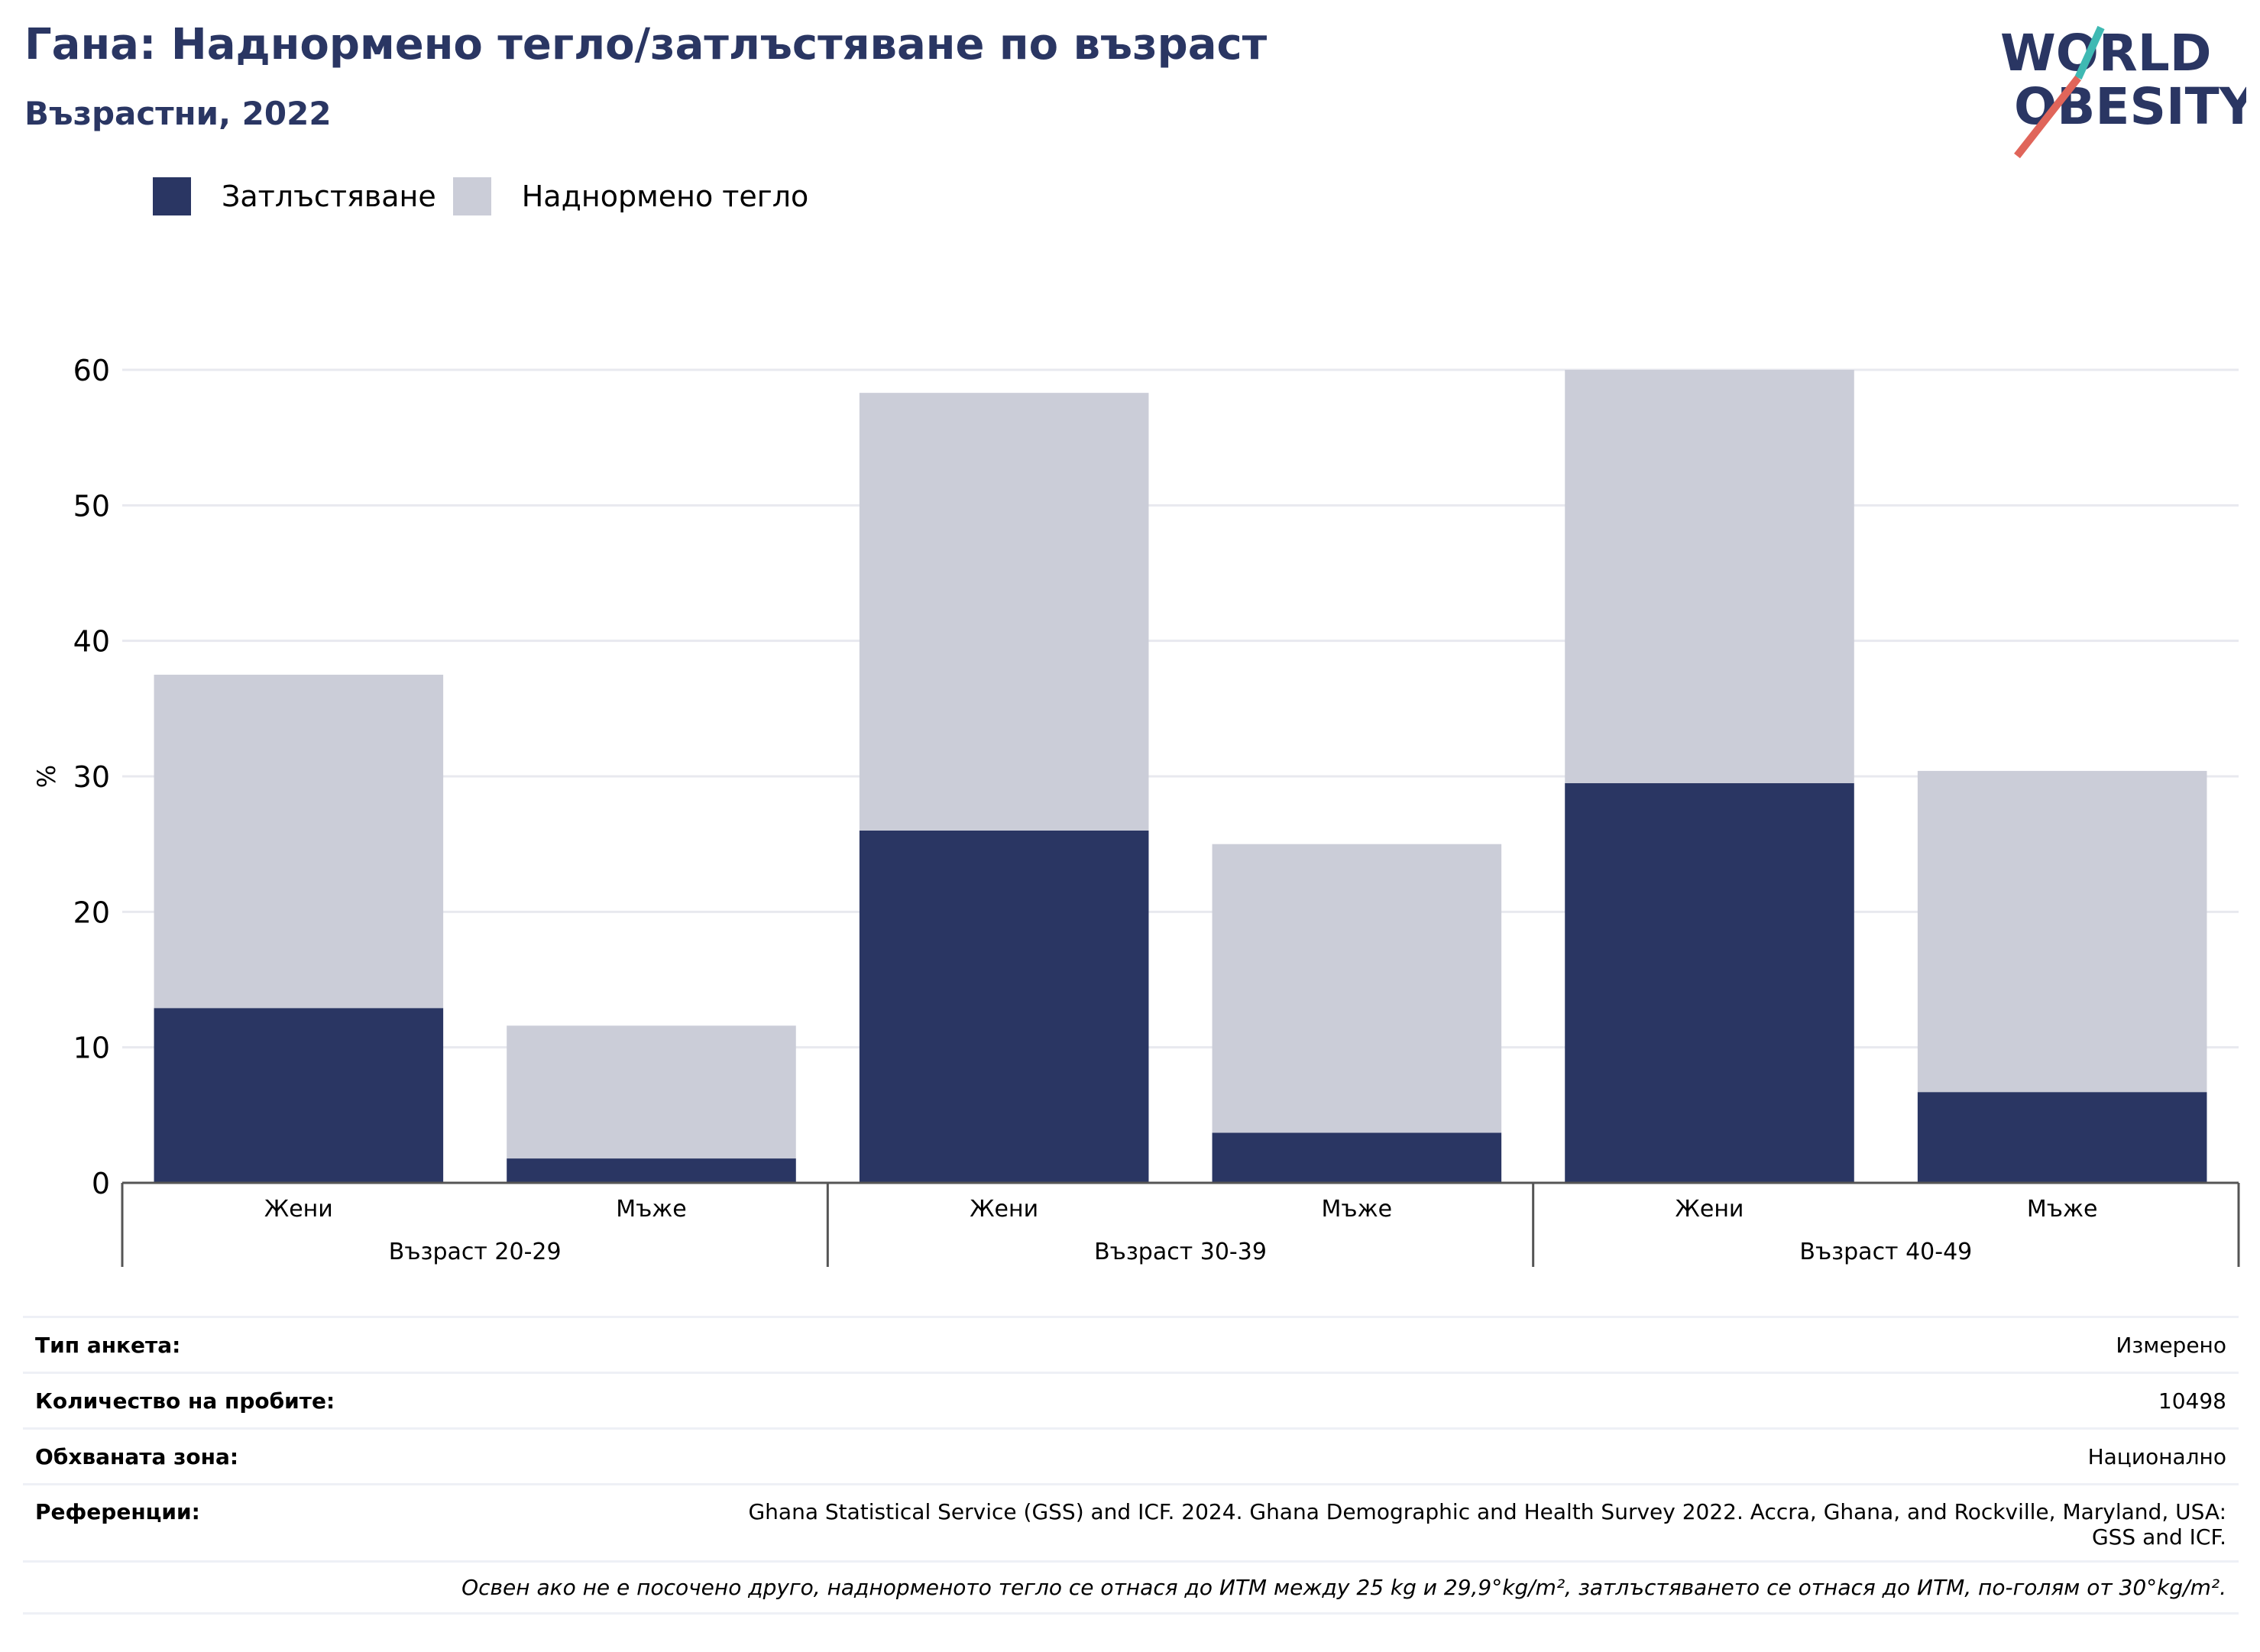  I want to click on legend-item-overweight: Наднормено тегло, so click(630, 196).